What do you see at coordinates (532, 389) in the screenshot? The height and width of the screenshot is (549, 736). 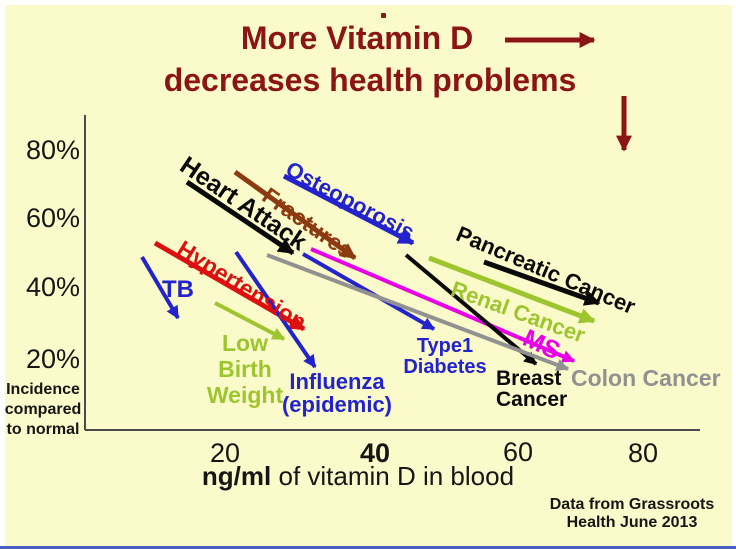 I see `label-breast-cancer: Breast Cancer` at bounding box center [532, 389].